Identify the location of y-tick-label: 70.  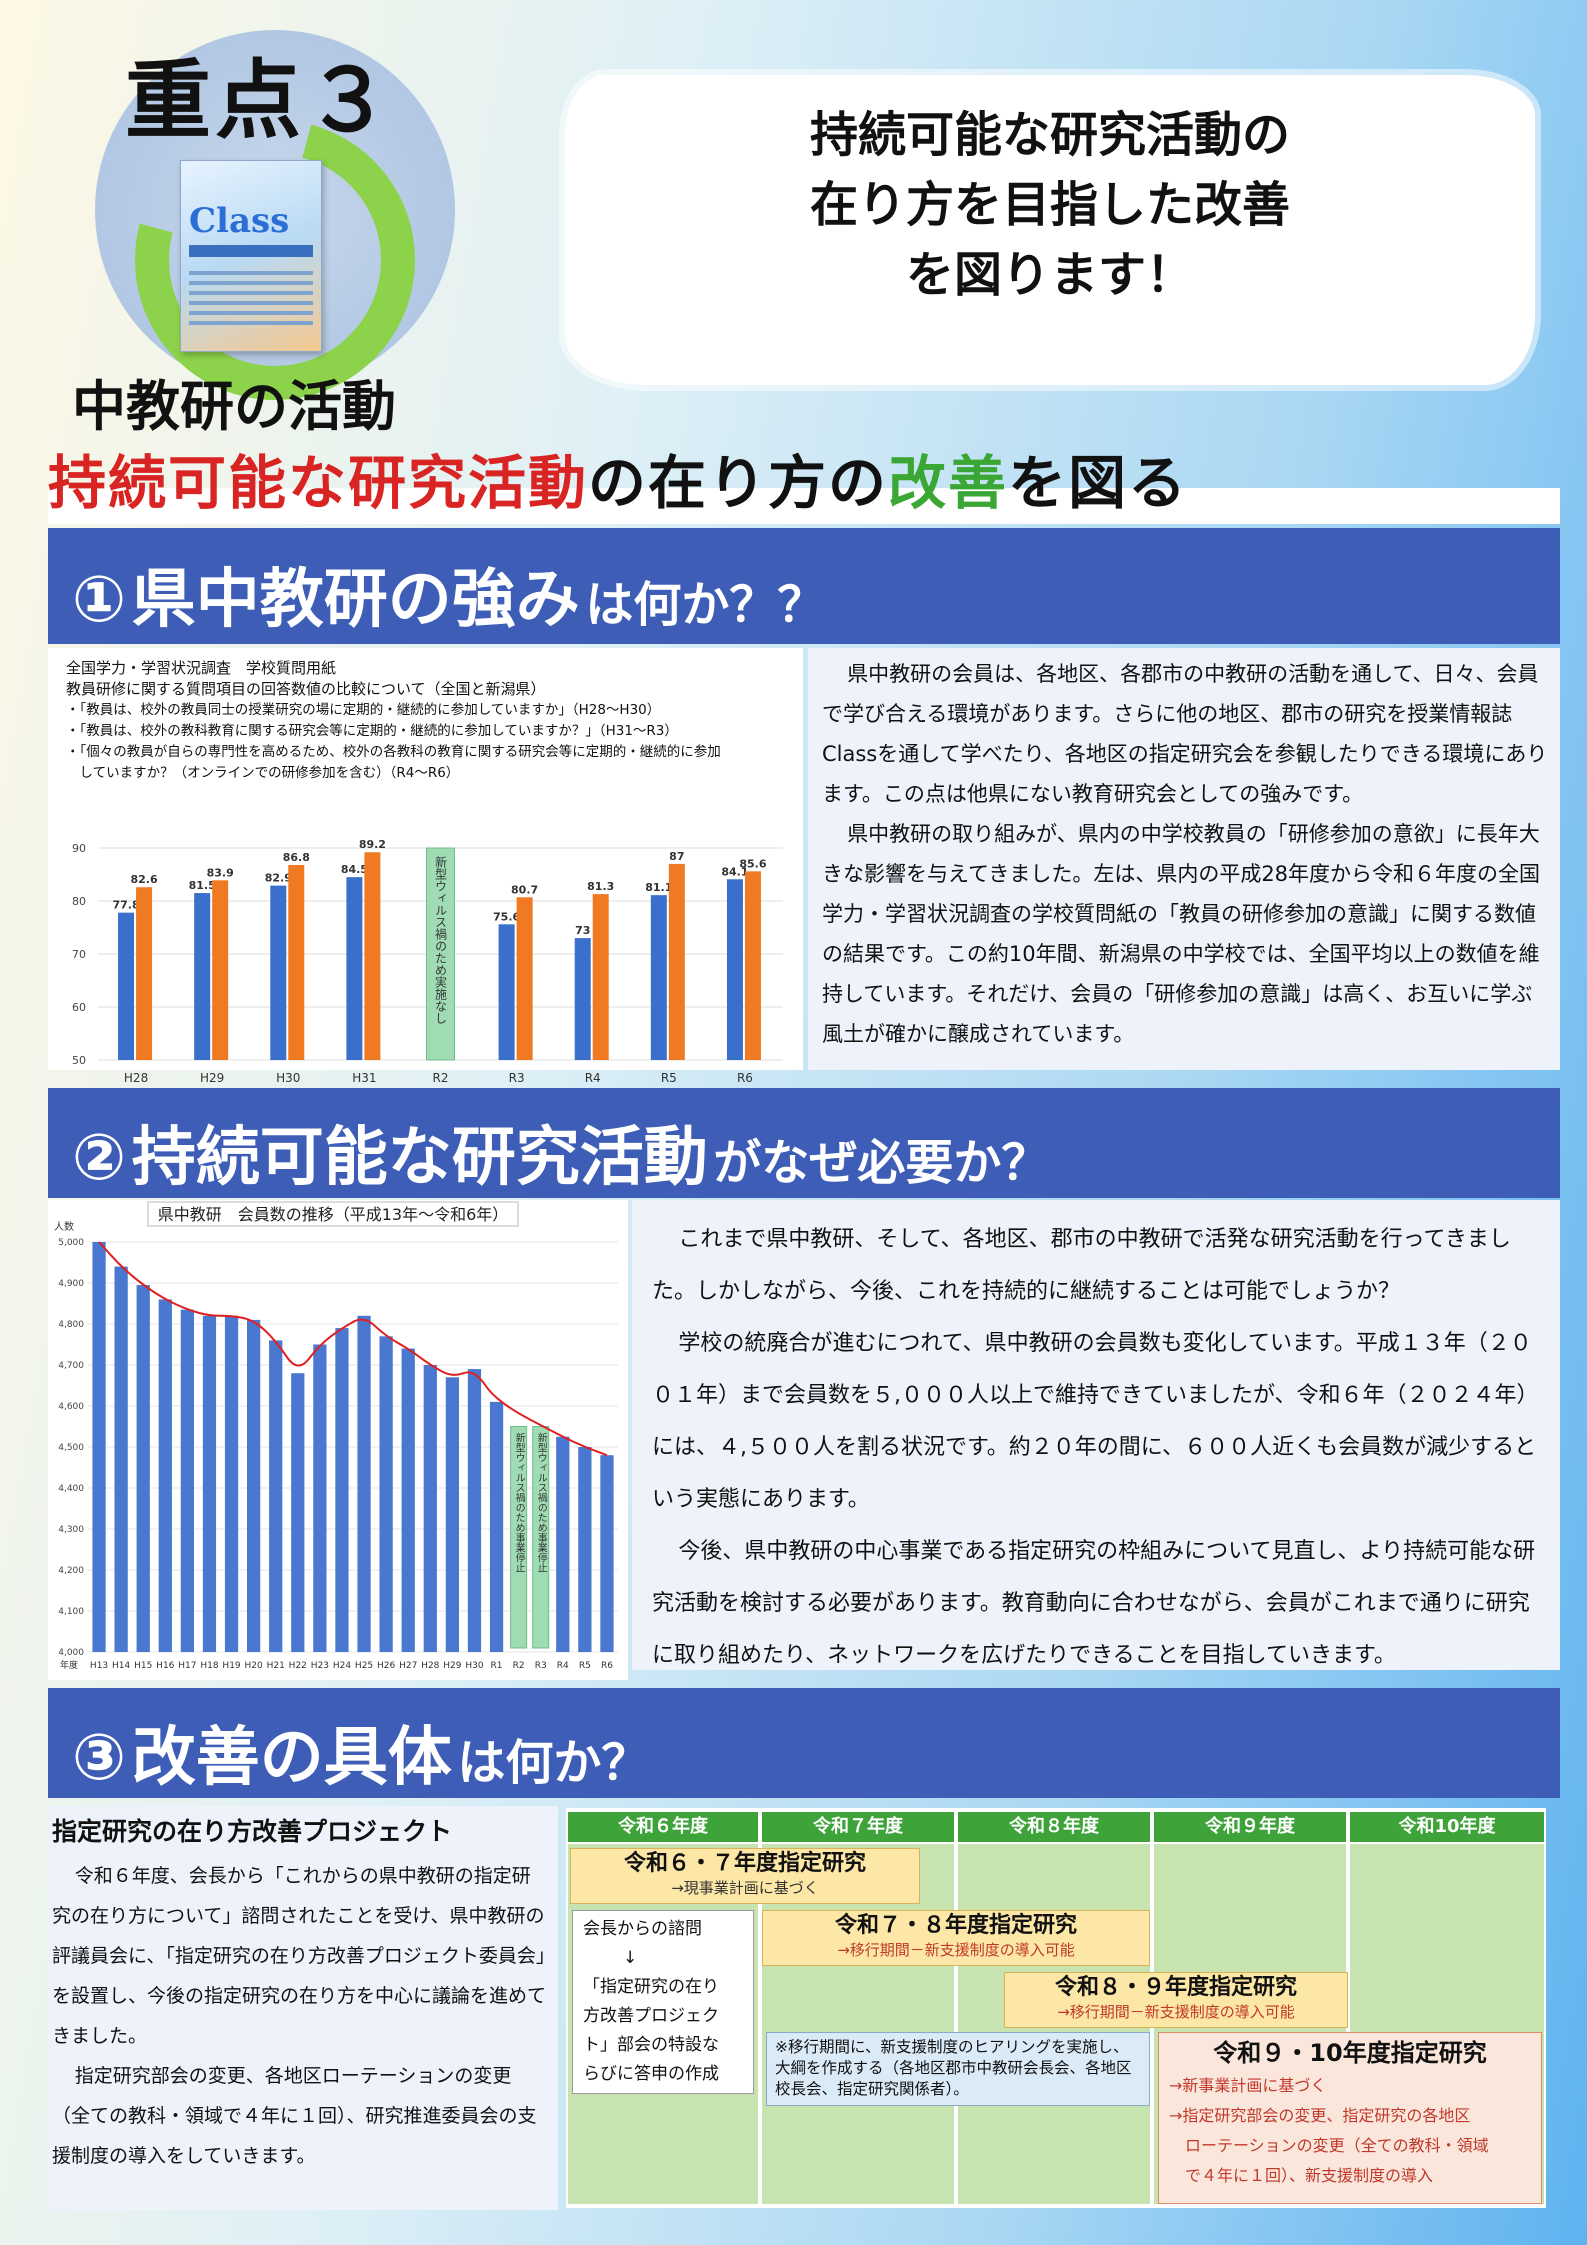
(79, 954).